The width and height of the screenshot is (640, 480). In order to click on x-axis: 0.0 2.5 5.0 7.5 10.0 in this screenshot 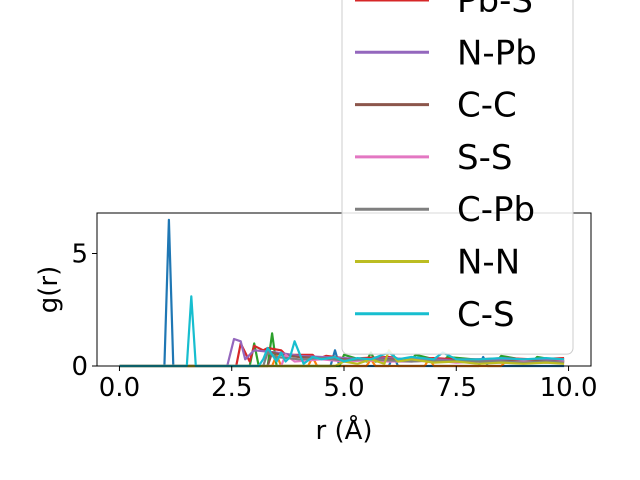, I will do `click(348, 384)`.